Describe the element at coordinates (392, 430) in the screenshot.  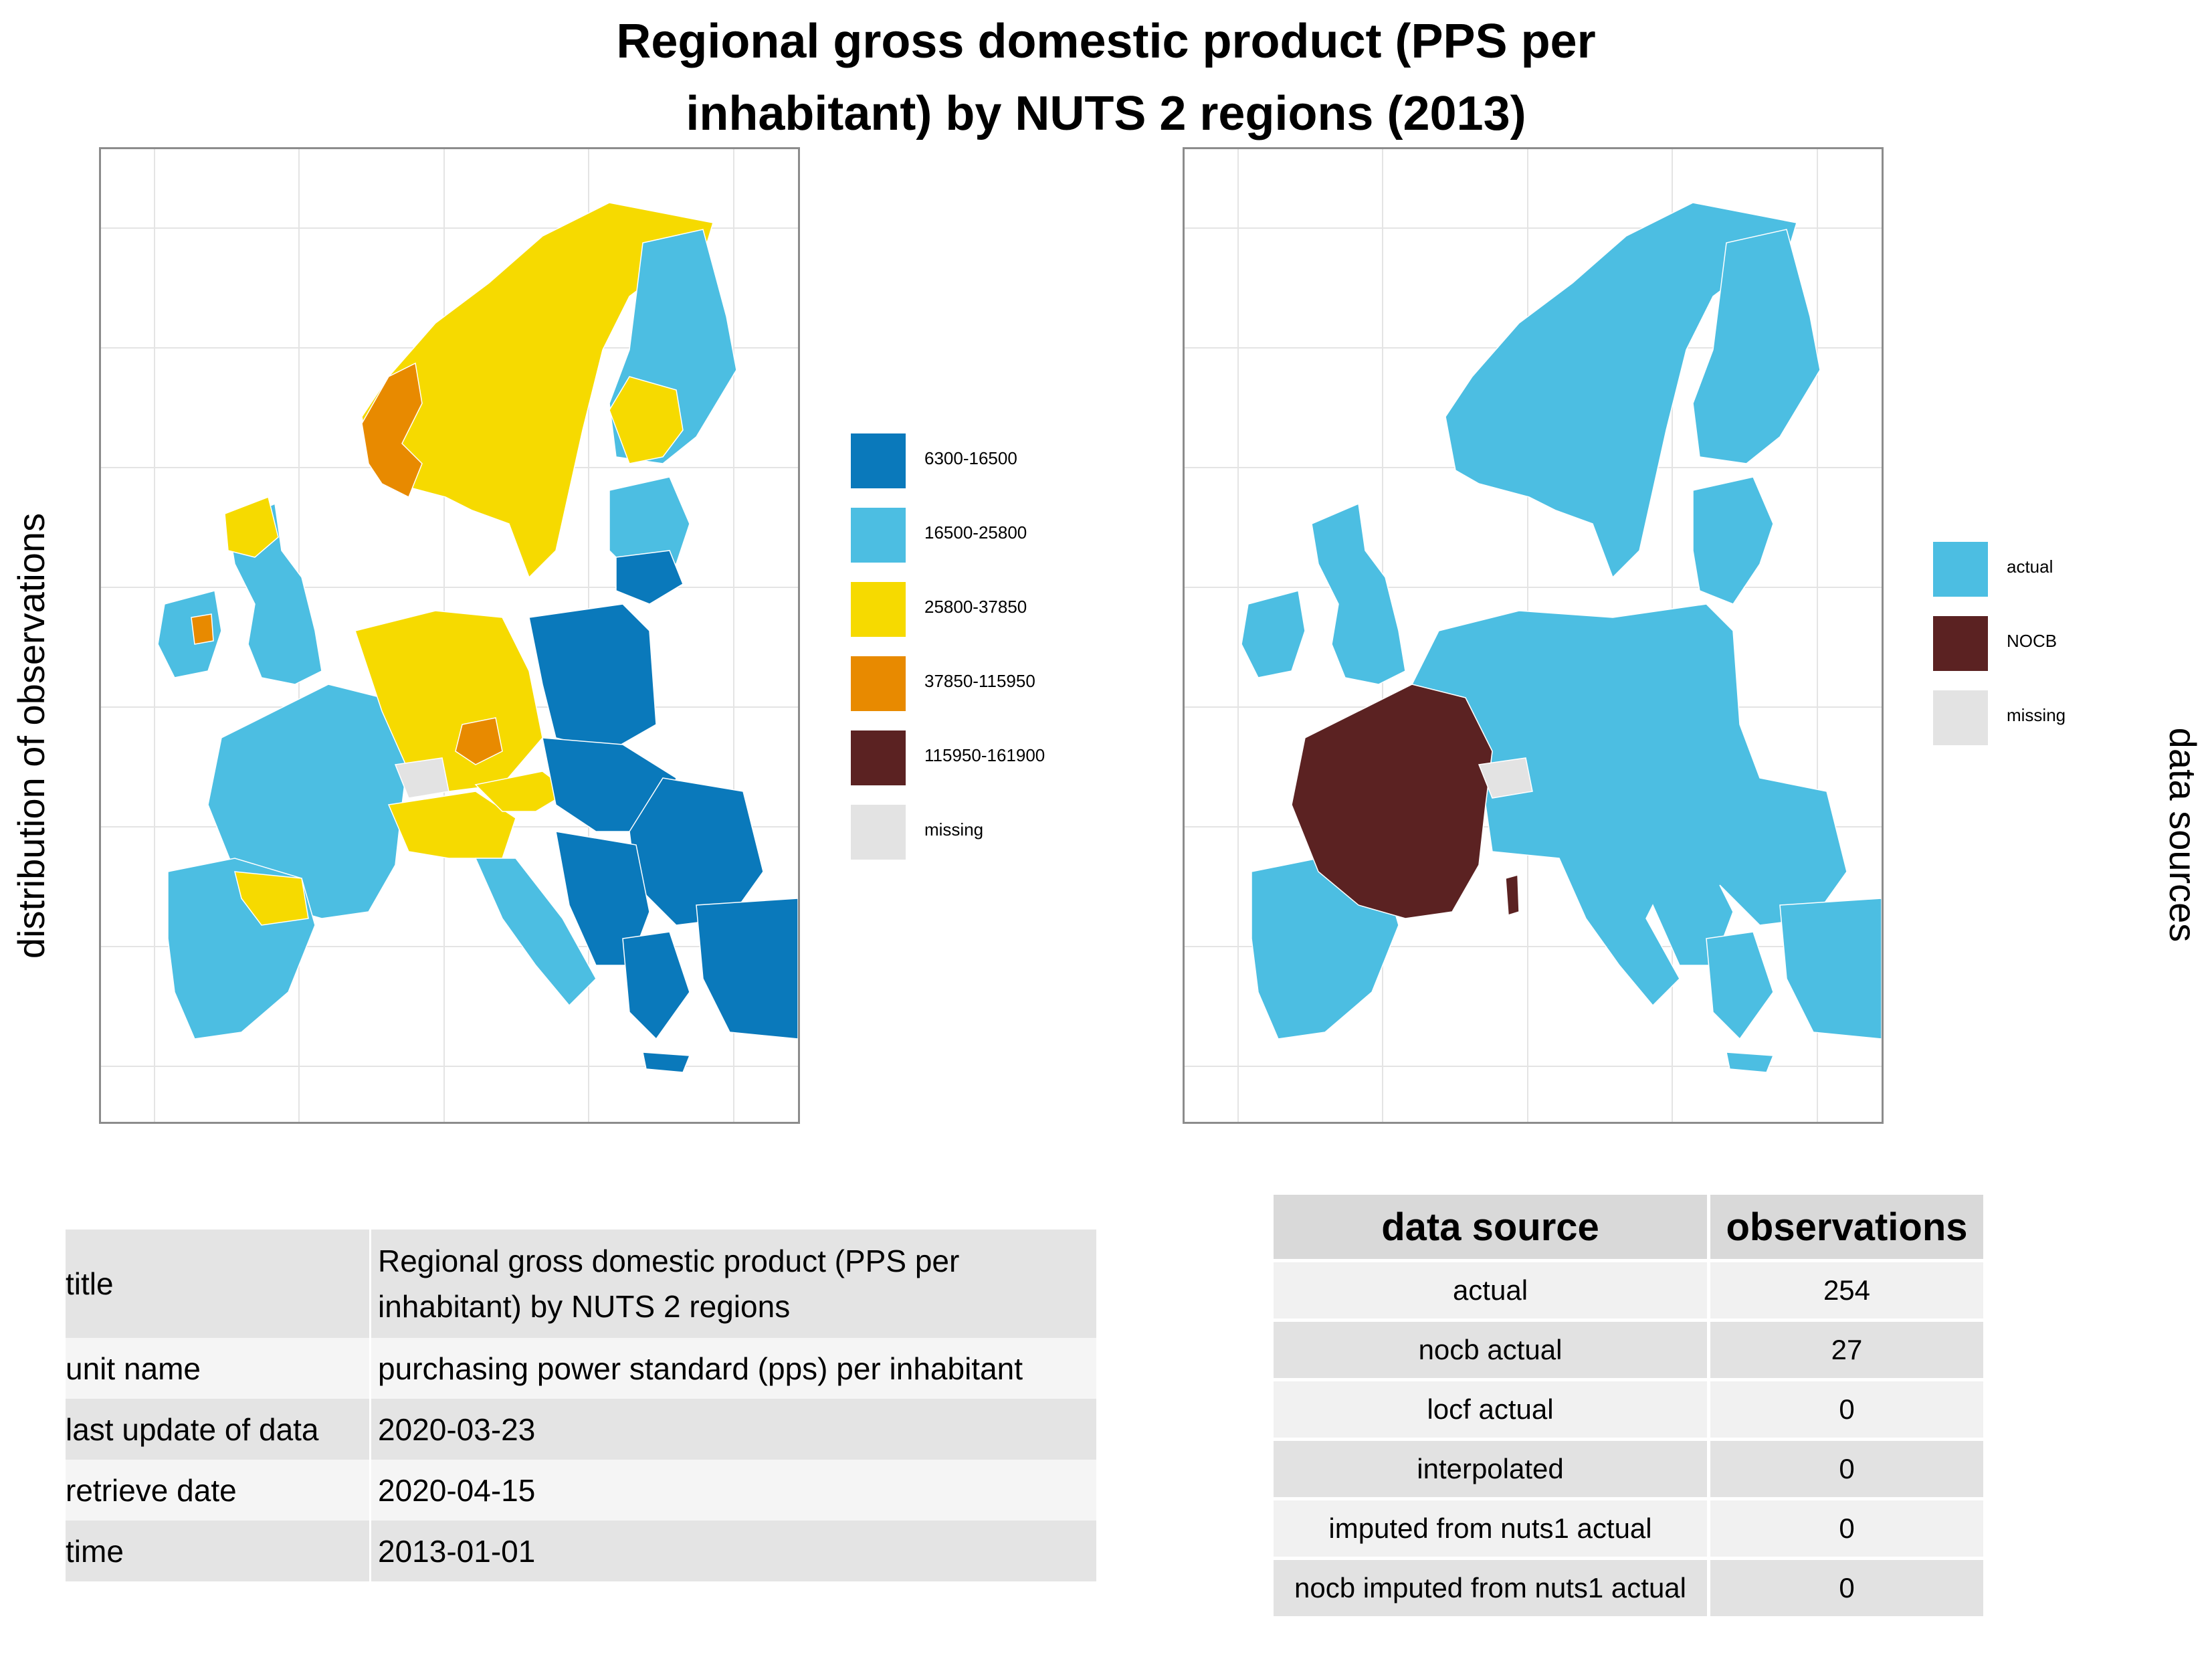
I see `region-norway-west` at that location.